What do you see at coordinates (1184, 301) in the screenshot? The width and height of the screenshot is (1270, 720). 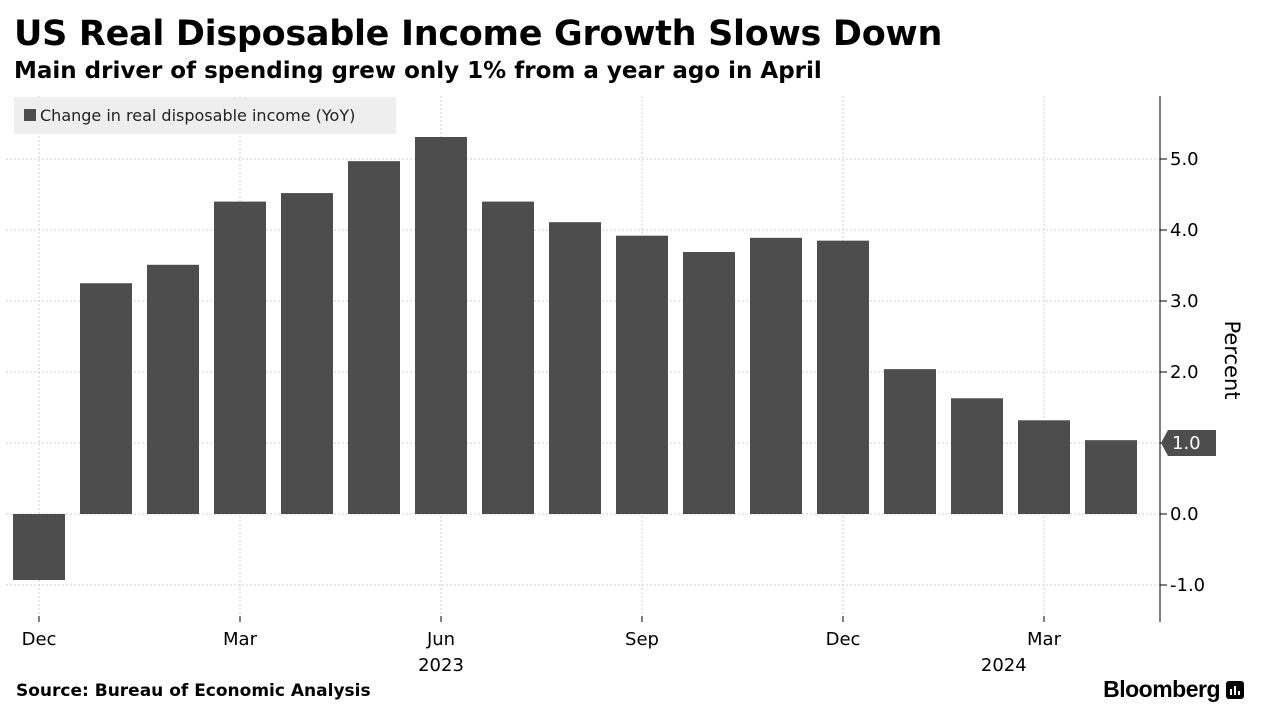 I see `y-tick-label: 3.0` at bounding box center [1184, 301].